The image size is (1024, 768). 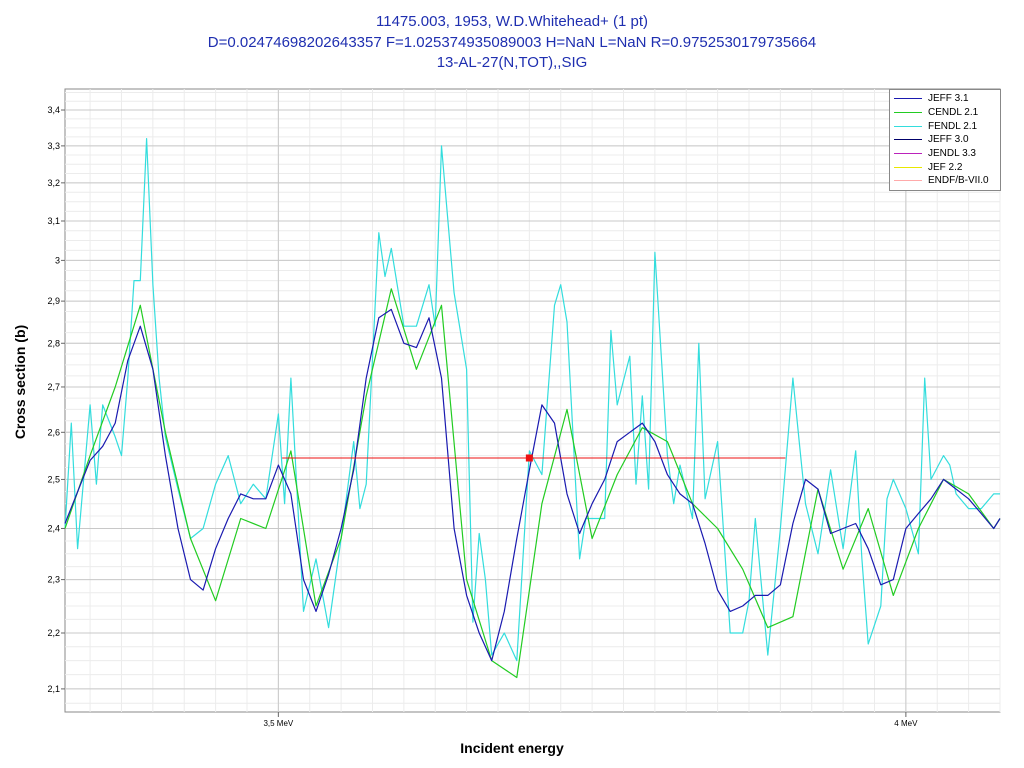 What do you see at coordinates (53, 479) in the screenshot?
I see `y-tick-label: 2,5` at bounding box center [53, 479].